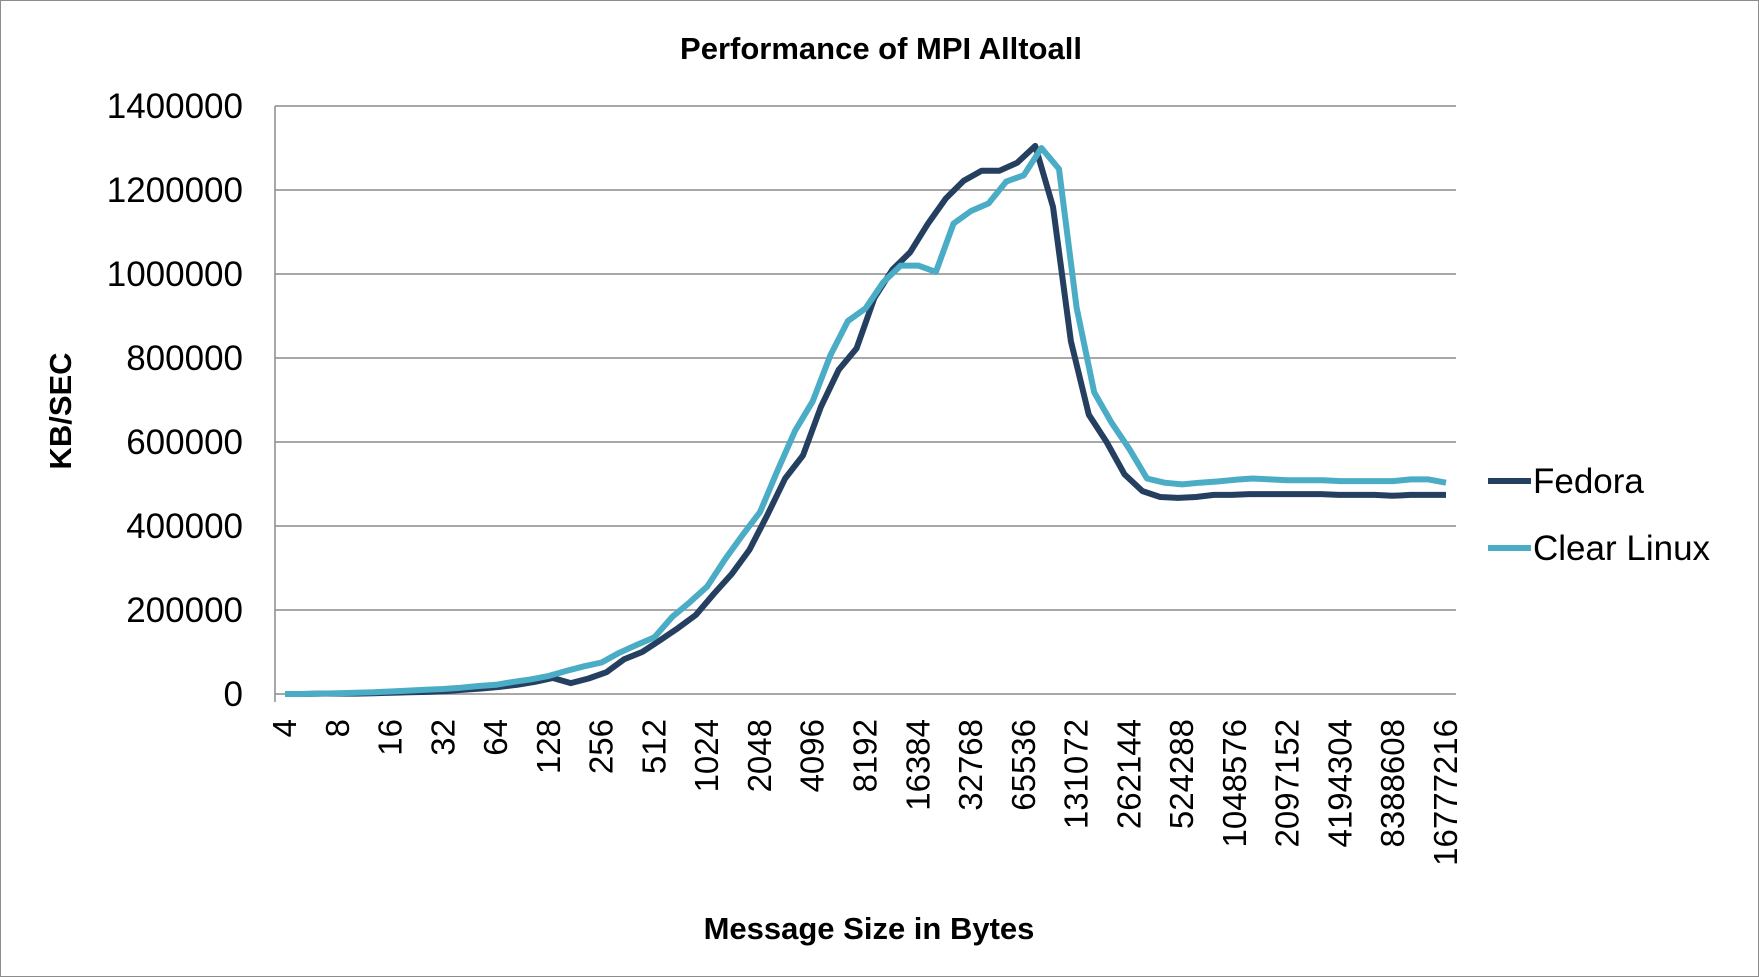 The image size is (1759, 978). Describe the element at coordinates (184, 442) in the screenshot. I see `y-tick-label: 600000` at that location.